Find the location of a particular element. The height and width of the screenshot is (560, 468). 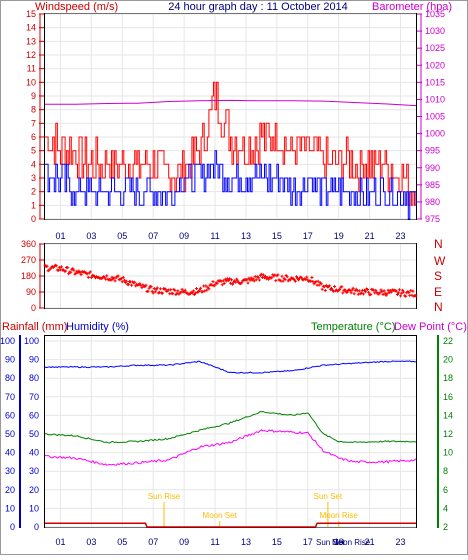

panel1-x-tick-label: 05 is located at coordinates (122, 236).